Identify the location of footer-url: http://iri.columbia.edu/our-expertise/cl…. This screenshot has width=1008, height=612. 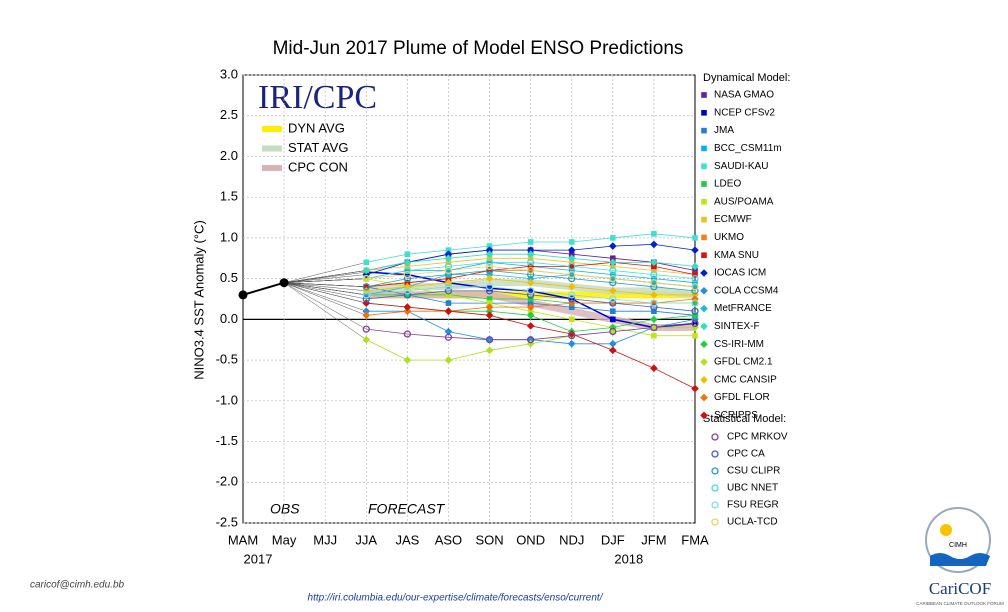
(456, 598).